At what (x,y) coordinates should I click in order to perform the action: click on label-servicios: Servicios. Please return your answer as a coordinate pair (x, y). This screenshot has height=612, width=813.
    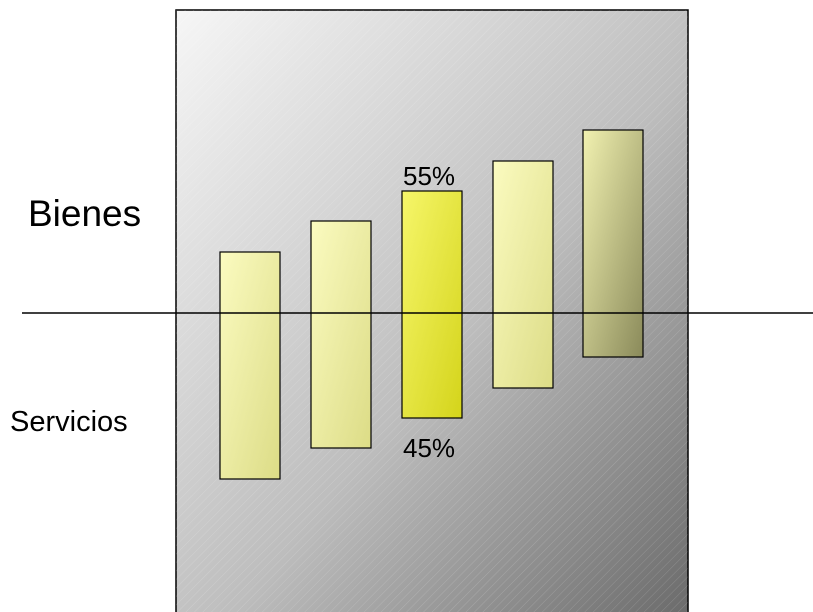
    Looking at the image, I should click on (69, 422).